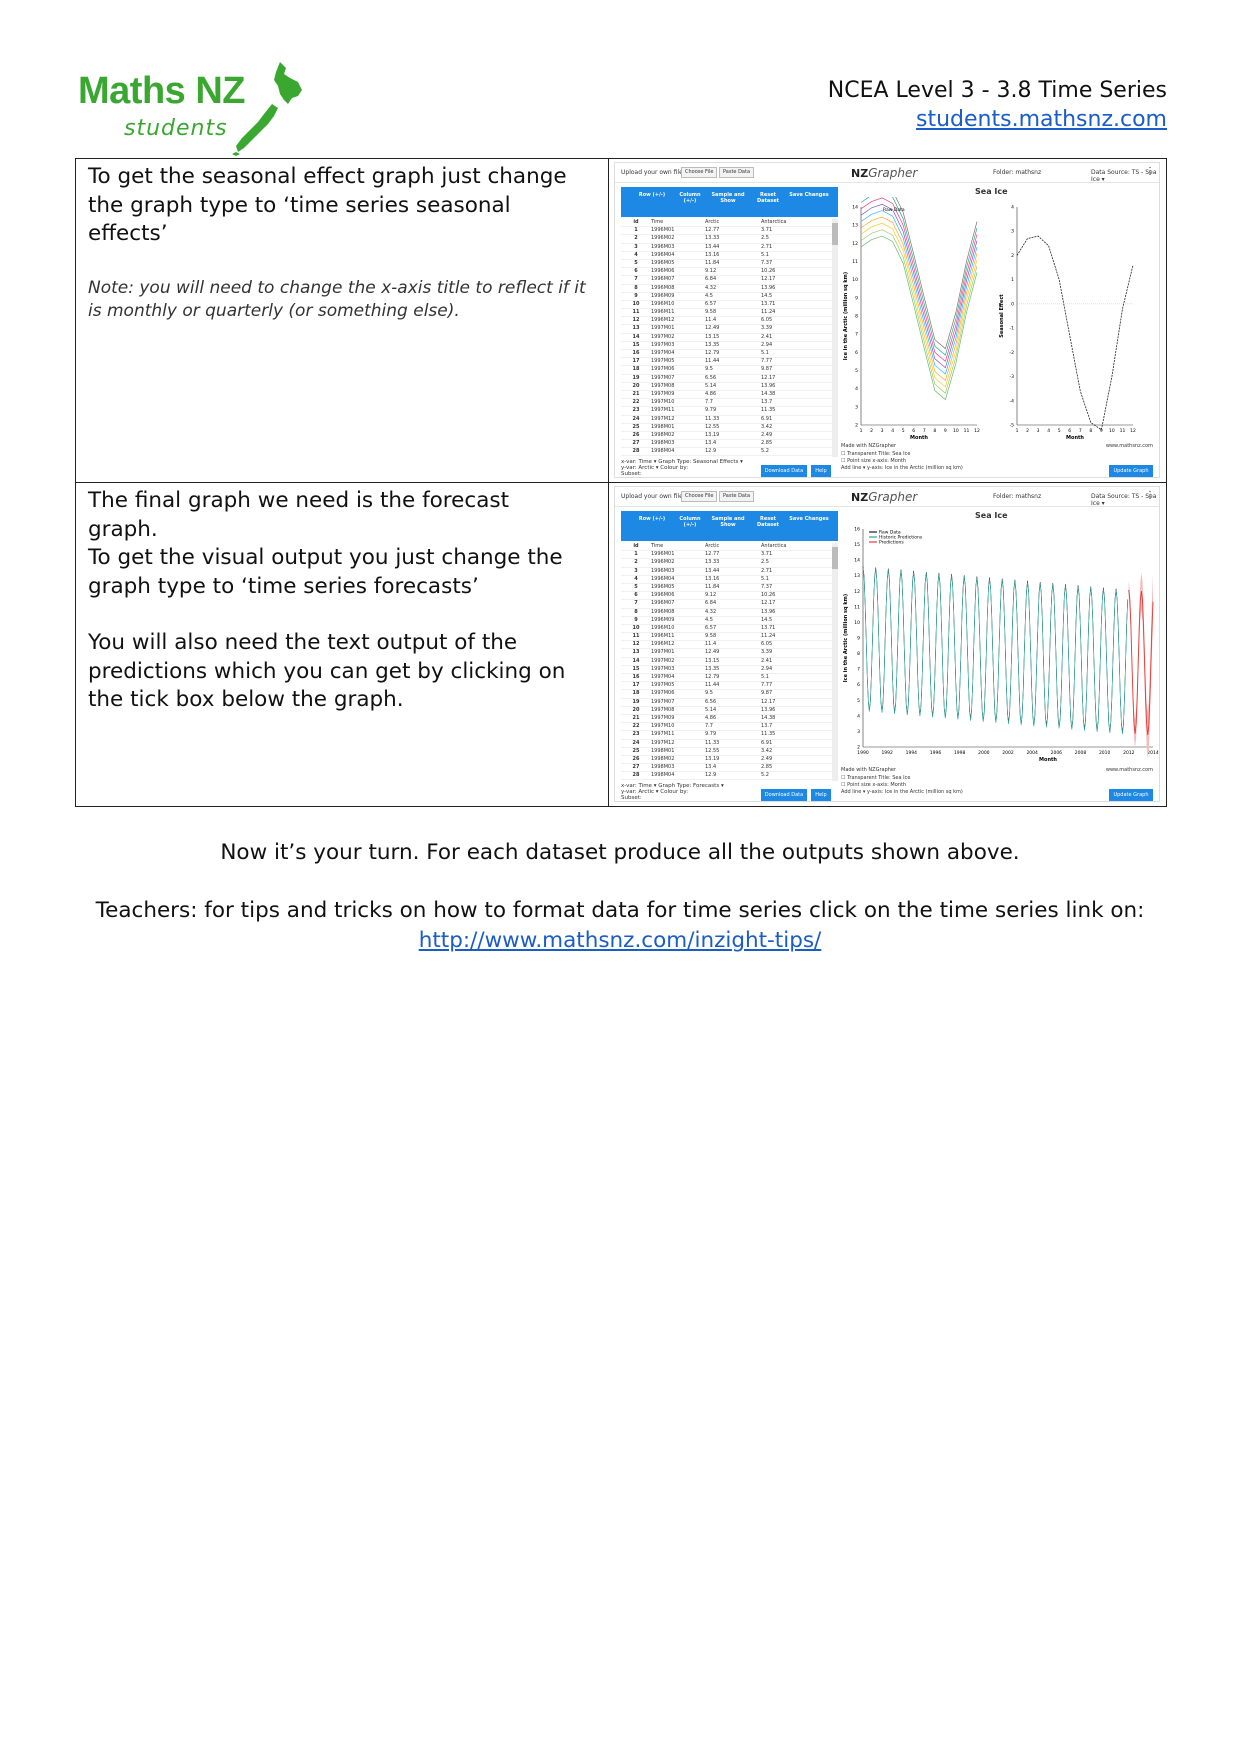  Describe the element at coordinates (960, 753) in the screenshot. I see `x-tick-label: 1998` at that location.